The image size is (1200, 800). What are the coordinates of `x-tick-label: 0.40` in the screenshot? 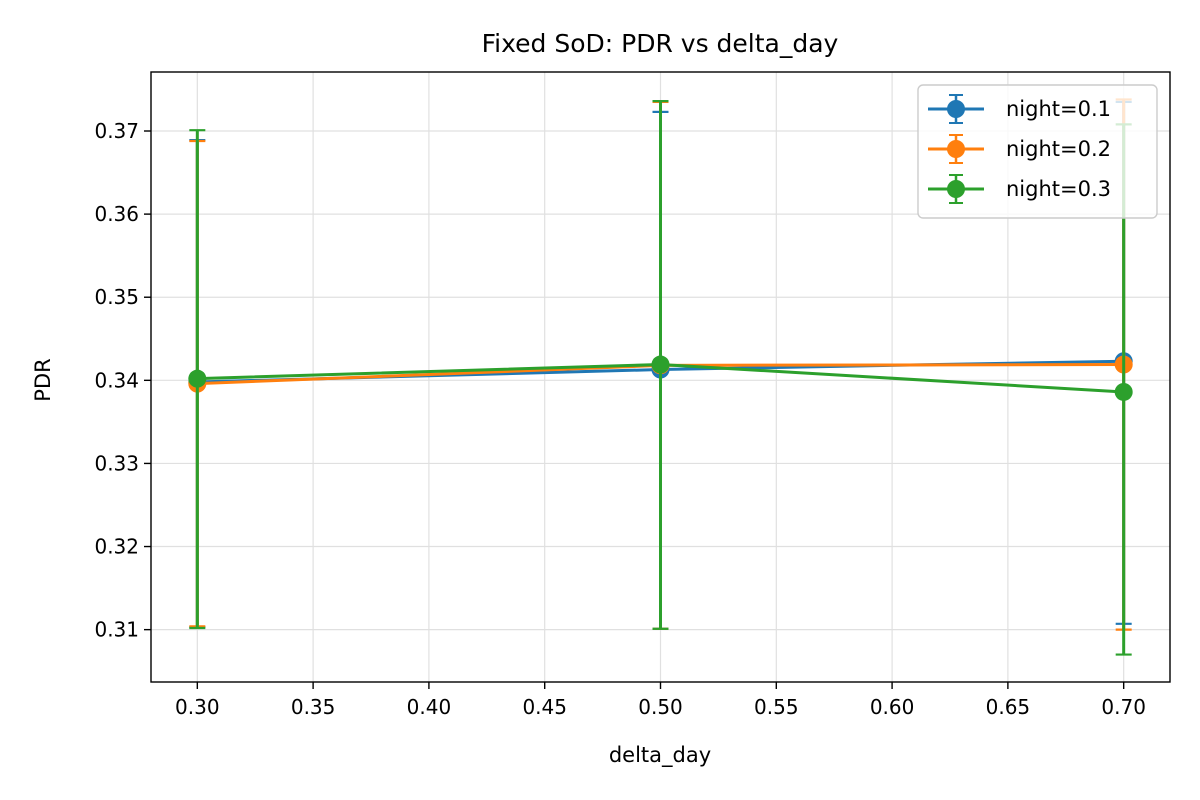 It's located at (429, 707).